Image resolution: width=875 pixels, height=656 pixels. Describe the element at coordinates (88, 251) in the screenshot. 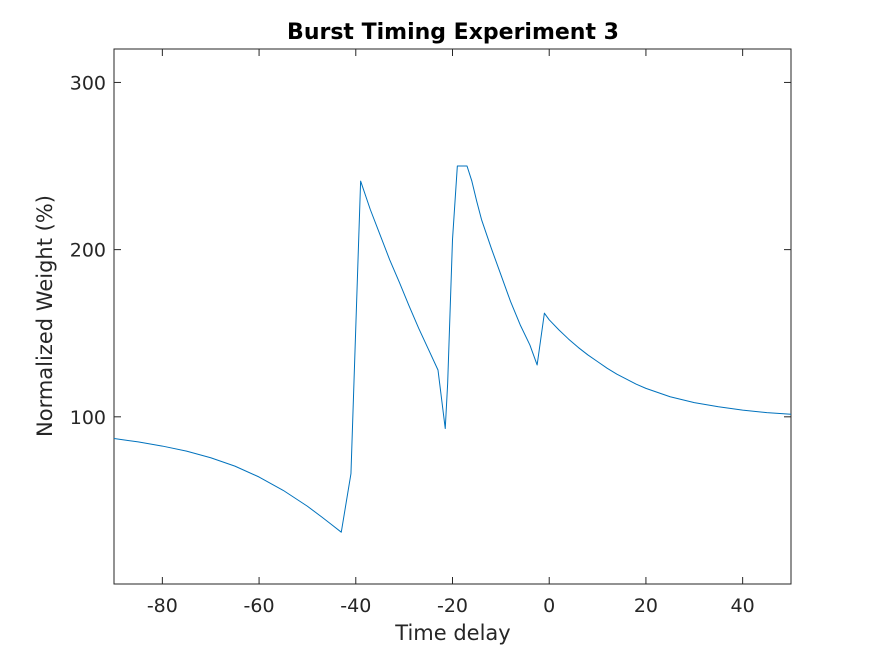

I see `y-tick-label: 200` at that location.